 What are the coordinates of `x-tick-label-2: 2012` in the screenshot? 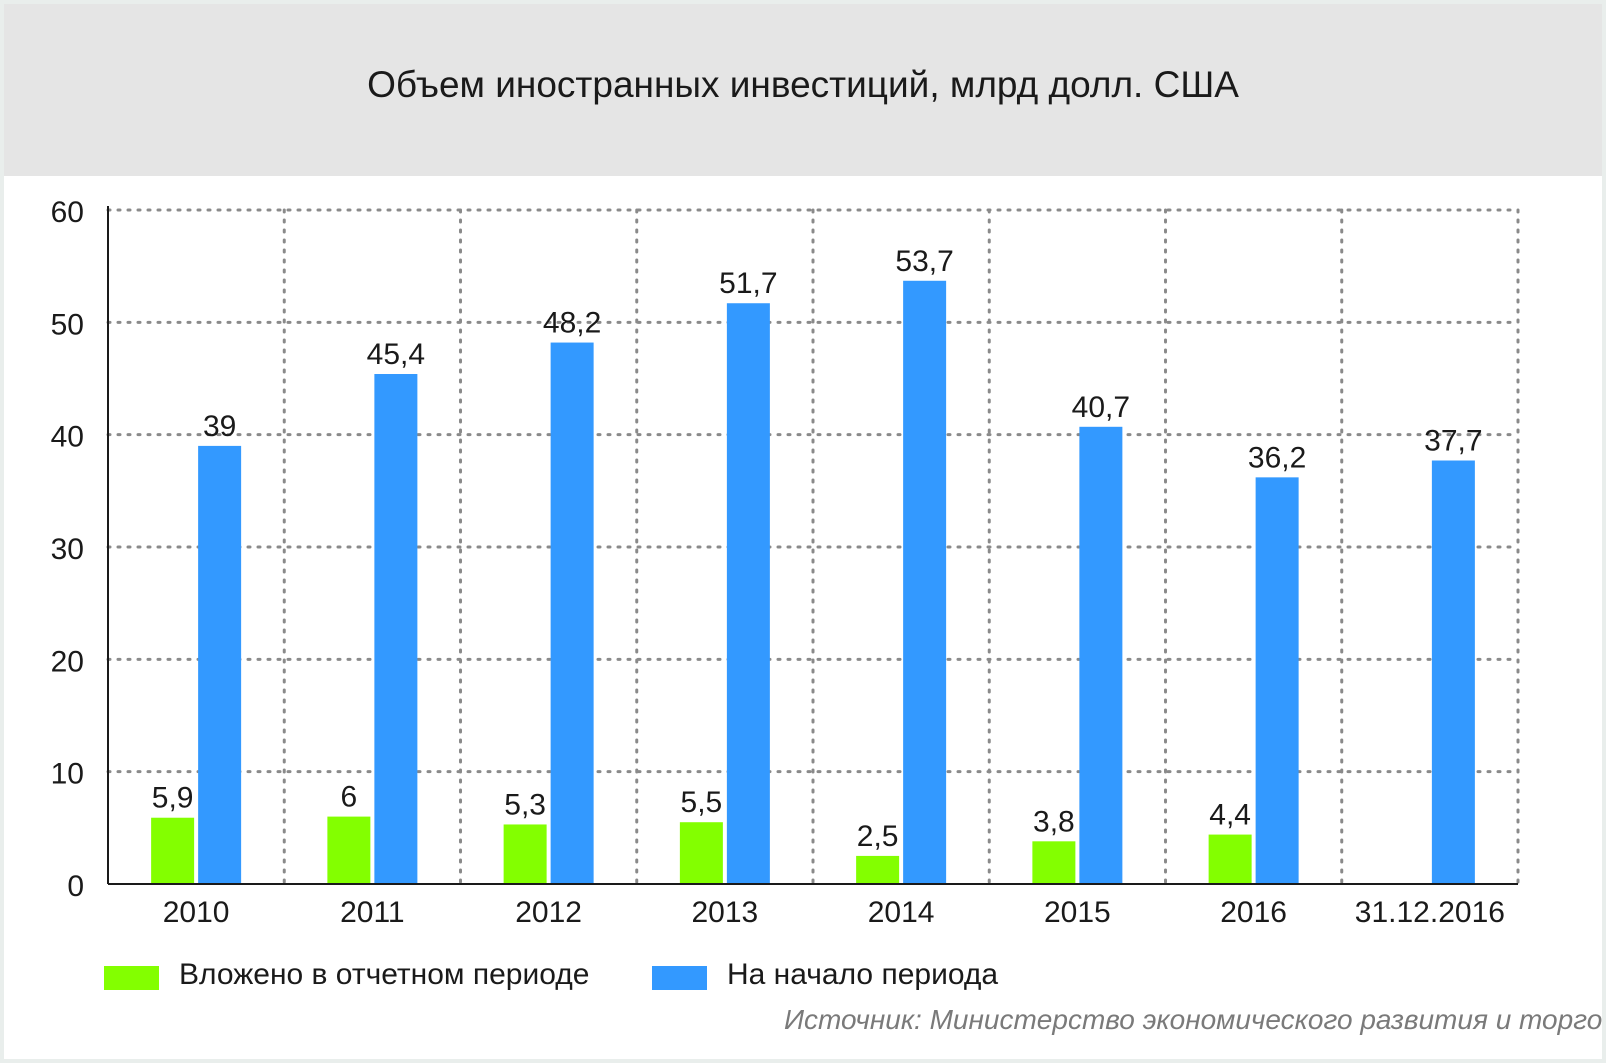 It's located at (548, 912).